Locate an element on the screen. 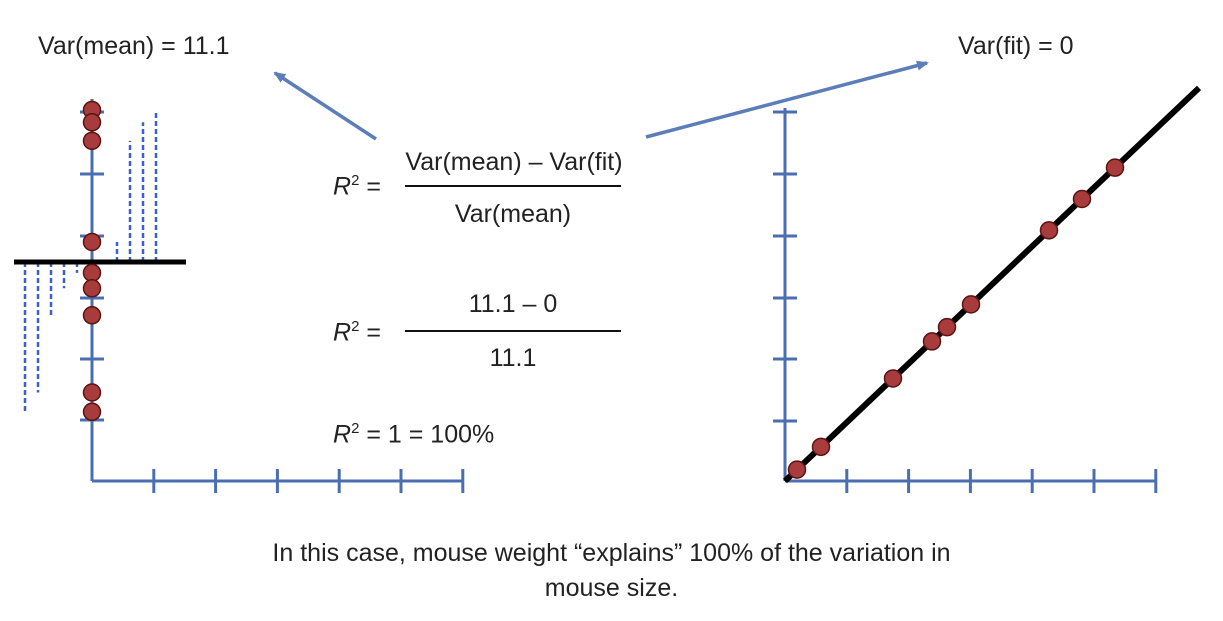 This screenshot has width=1223, height=621. formula2-numerator: 11.1 – 0 is located at coordinates (513, 304).